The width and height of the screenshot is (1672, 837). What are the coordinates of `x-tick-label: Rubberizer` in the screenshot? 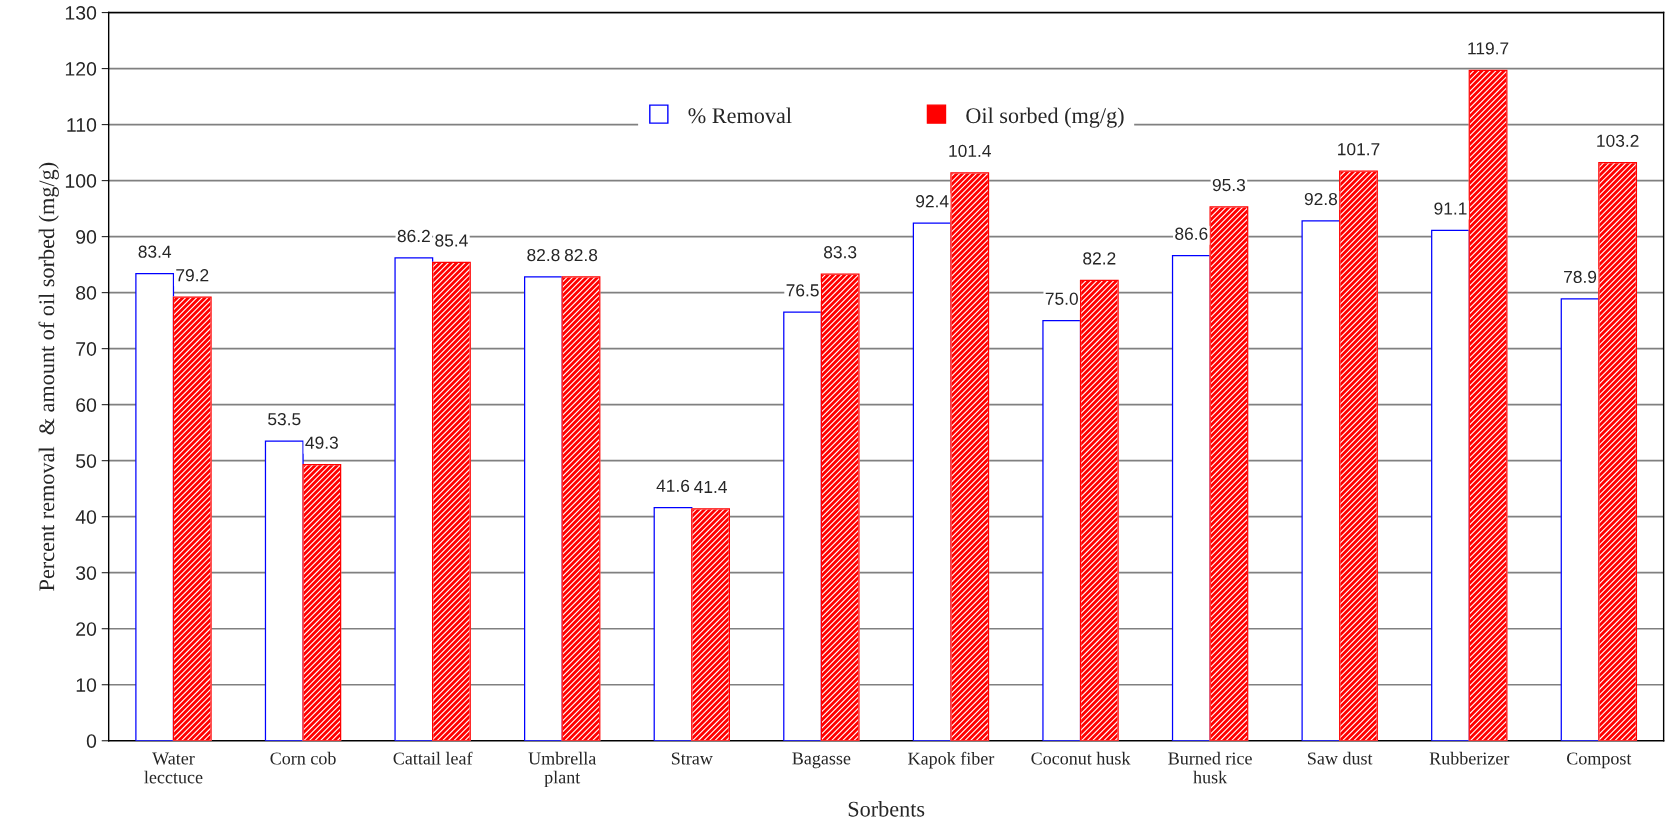 It's located at (1469, 758).